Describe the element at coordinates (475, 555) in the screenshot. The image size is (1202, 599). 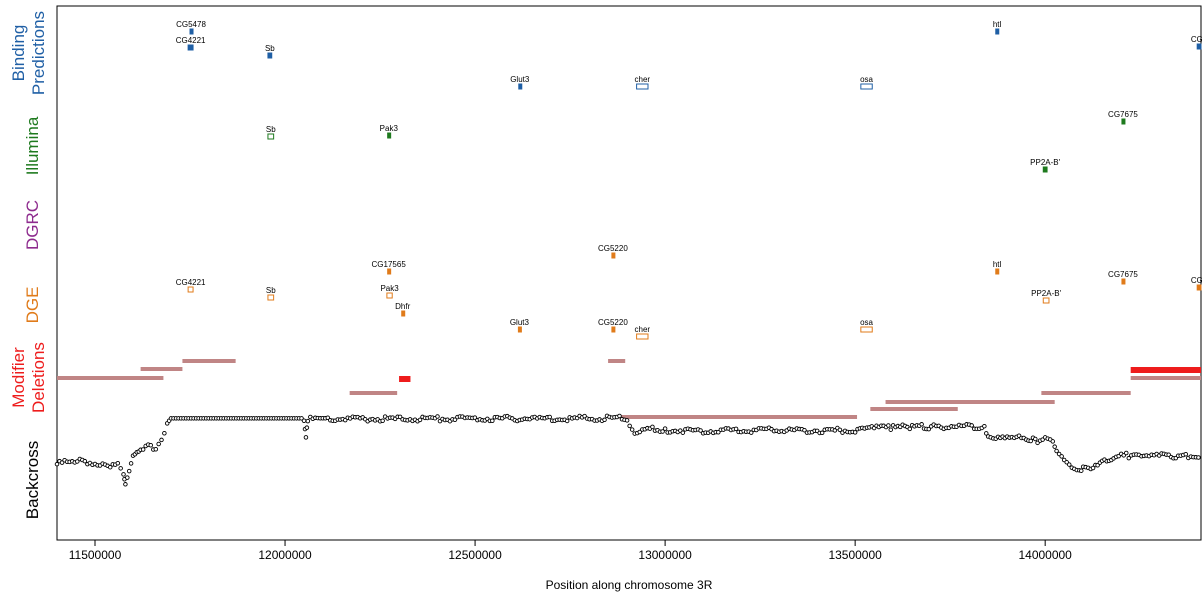
I see `x-tick-label: 12500000` at that location.